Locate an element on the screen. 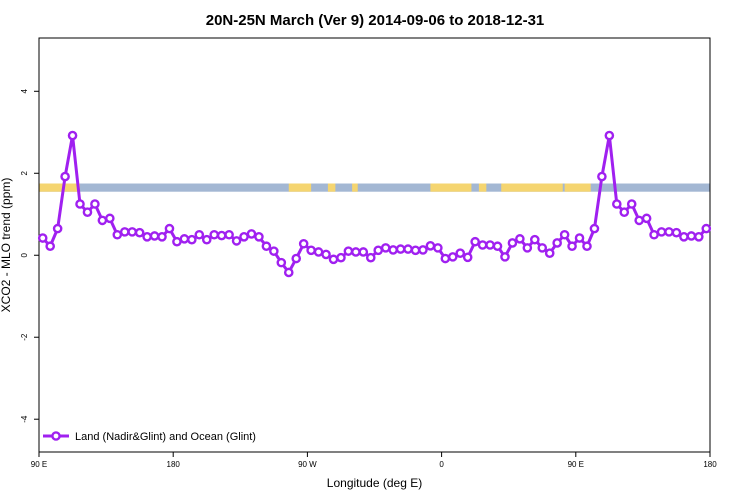 This screenshot has width=750, height=500. legend-marker is located at coordinates (56, 436).